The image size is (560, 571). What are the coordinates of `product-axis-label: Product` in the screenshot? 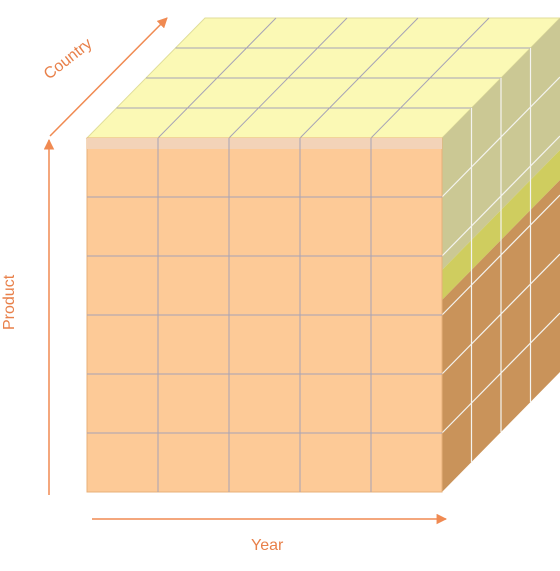 It's located at (9, 302).